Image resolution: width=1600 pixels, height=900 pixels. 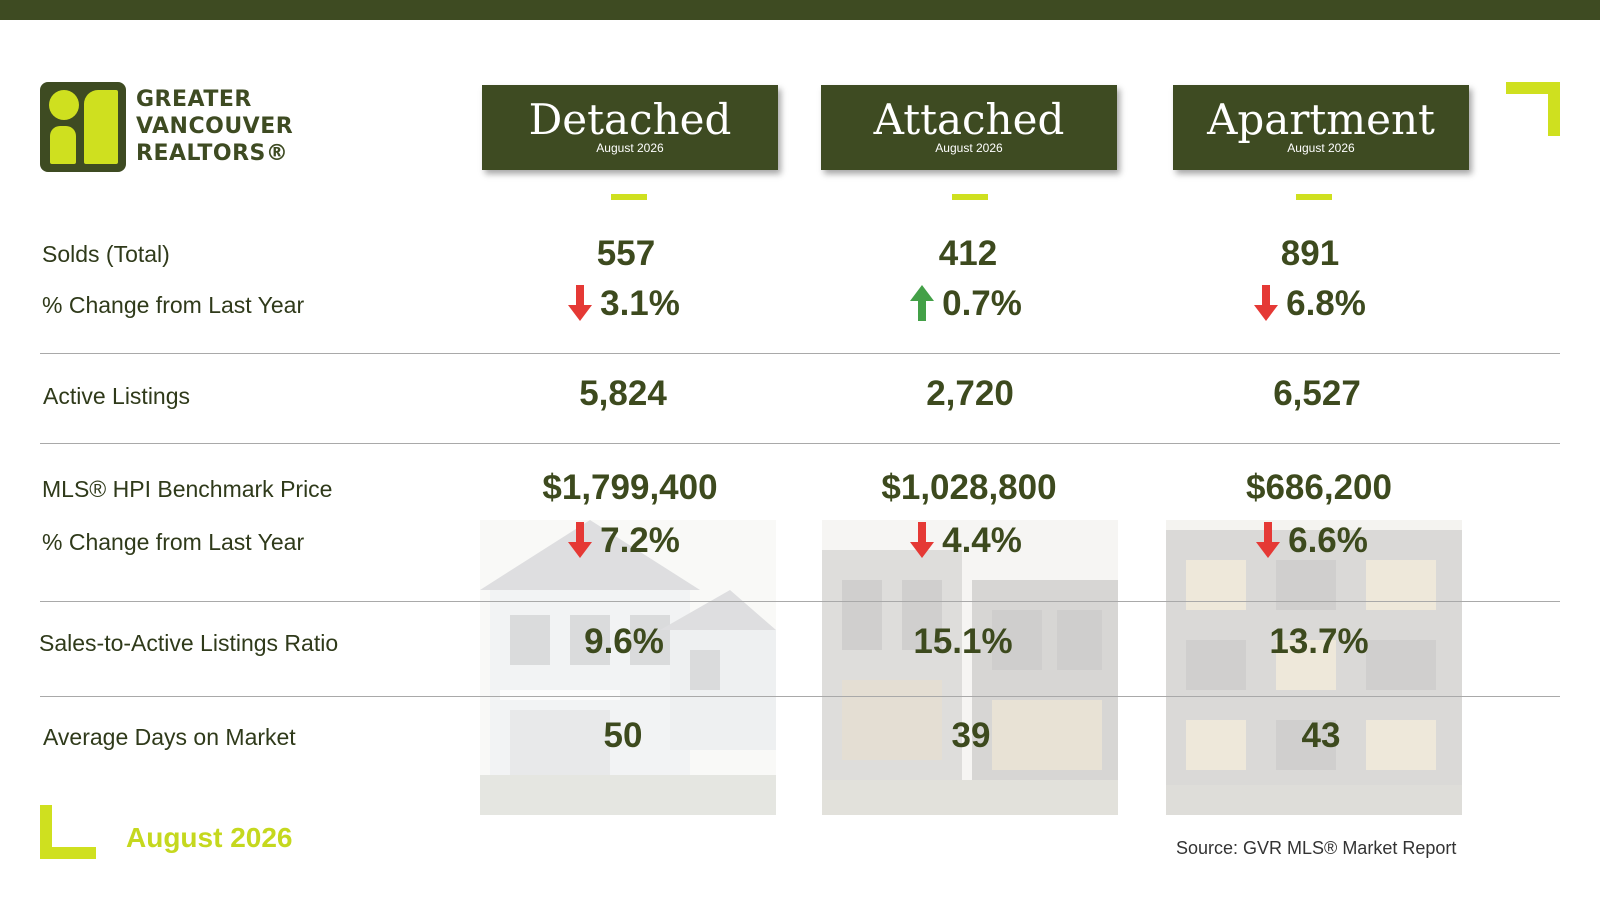 What do you see at coordinates (1326, 303) in the screenshot?
I see `solds-change-apartment-value: 6.8%` at bounding box center [1326, 303].